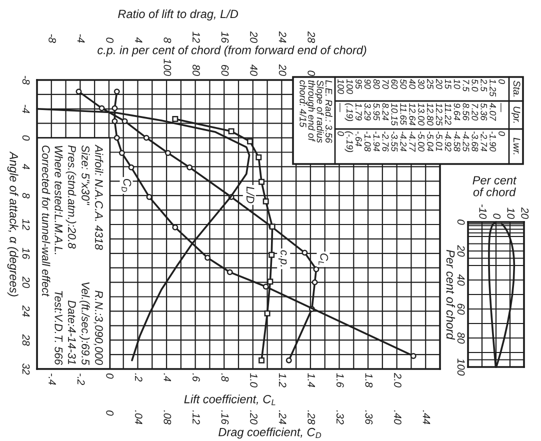  What do you see at coordinates (225, 70) in the screenshot?
I see `x2-tick-label: 60` at bounding box center [225, 70].